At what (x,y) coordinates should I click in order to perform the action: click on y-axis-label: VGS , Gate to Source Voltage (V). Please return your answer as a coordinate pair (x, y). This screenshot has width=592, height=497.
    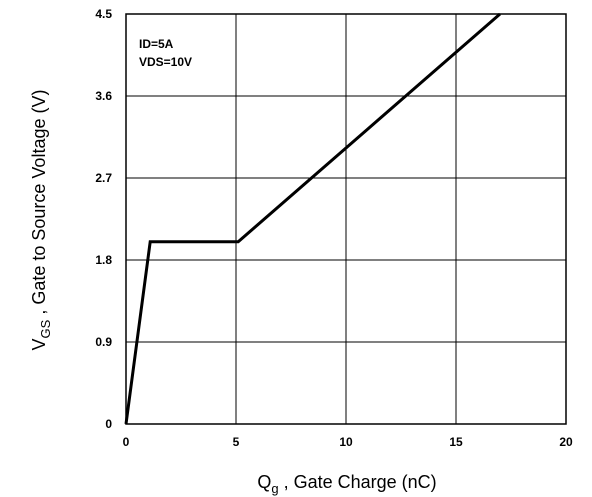
    Looking at the image, I should click on (41, 220).